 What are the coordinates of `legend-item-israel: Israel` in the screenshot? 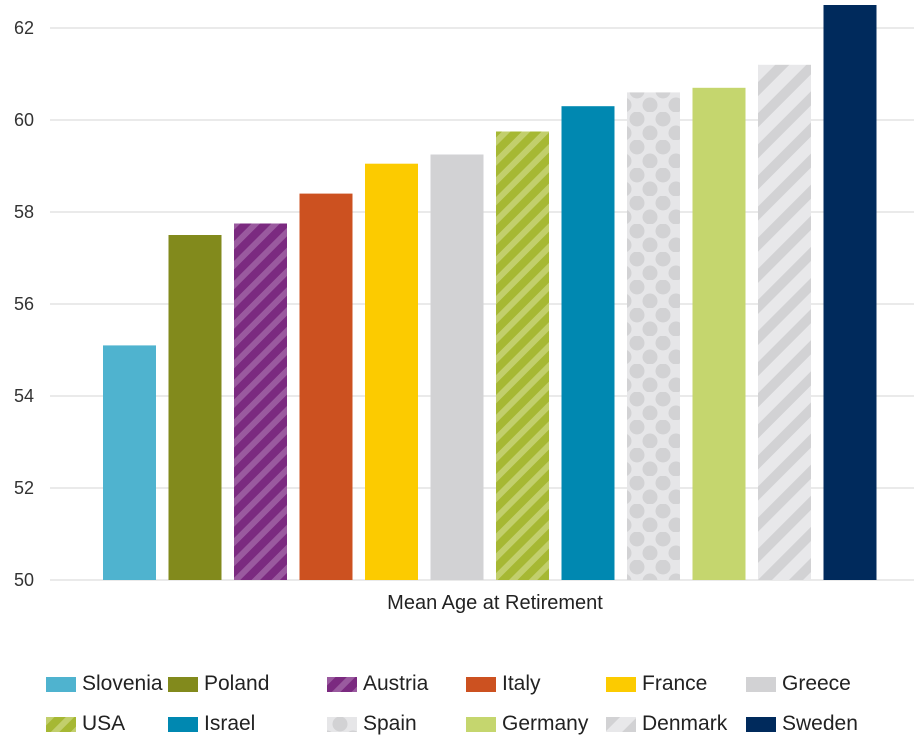 It's located at (211, 724).